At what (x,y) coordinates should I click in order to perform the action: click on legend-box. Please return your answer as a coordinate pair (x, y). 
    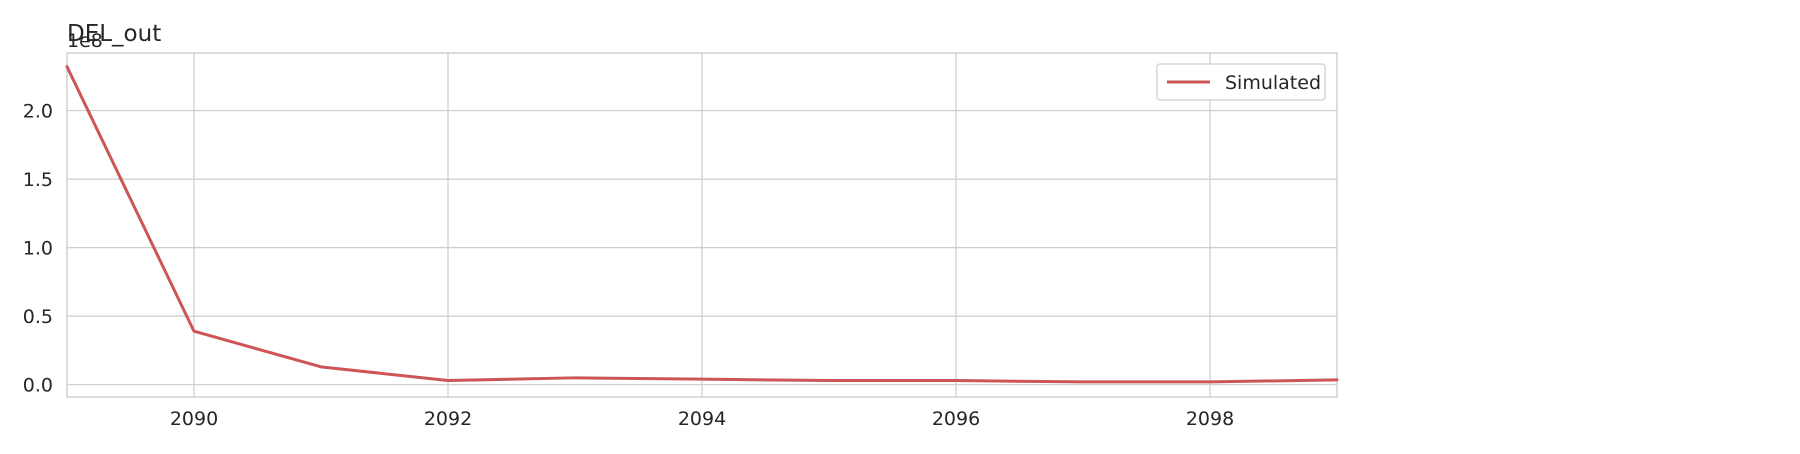
    Looking at the image, I should click on (1241, 82).